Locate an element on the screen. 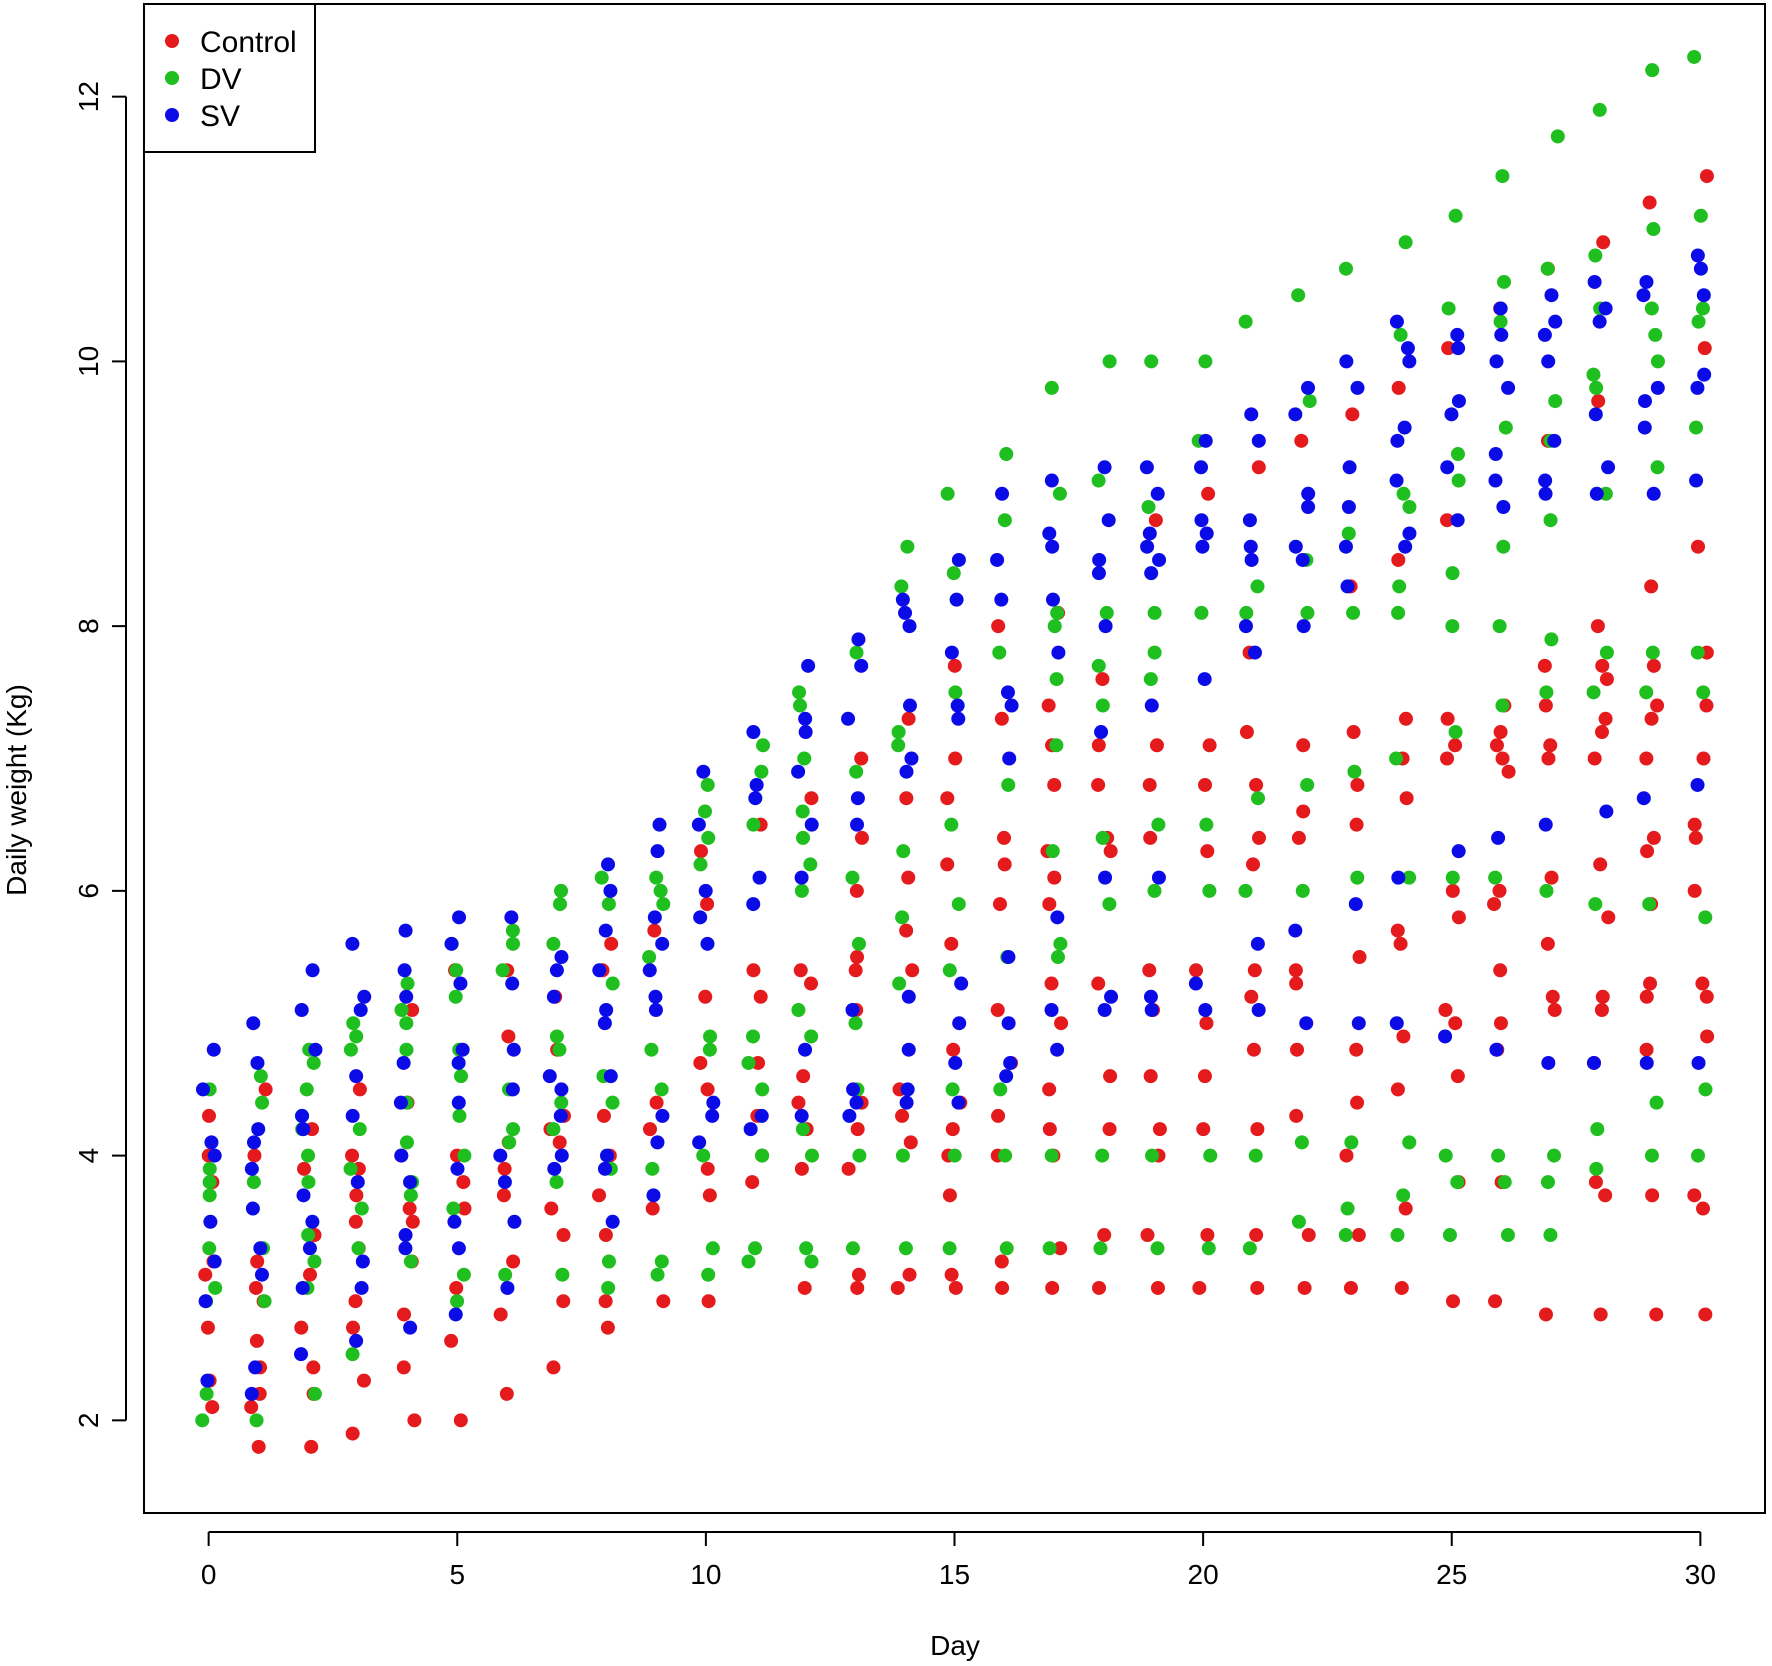 The image size is (1772, 1666). y-axis-label: Daily weight (Kg) is located at coordinates (16, 790).